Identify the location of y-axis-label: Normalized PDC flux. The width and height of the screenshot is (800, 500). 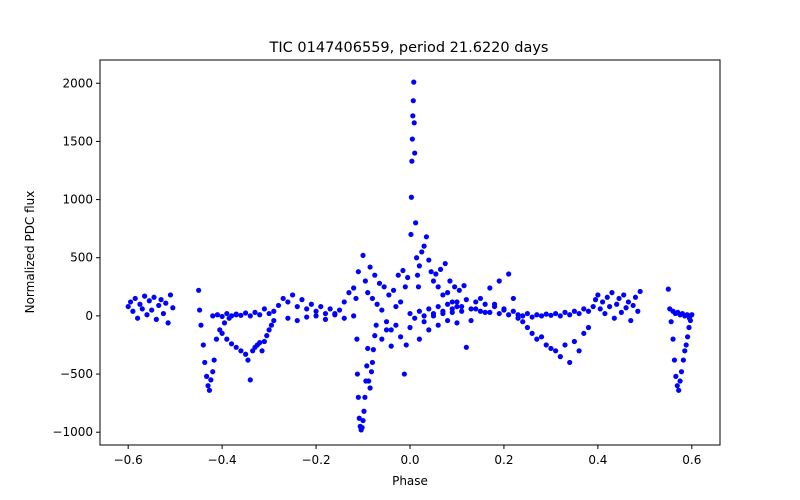
(30, 252).